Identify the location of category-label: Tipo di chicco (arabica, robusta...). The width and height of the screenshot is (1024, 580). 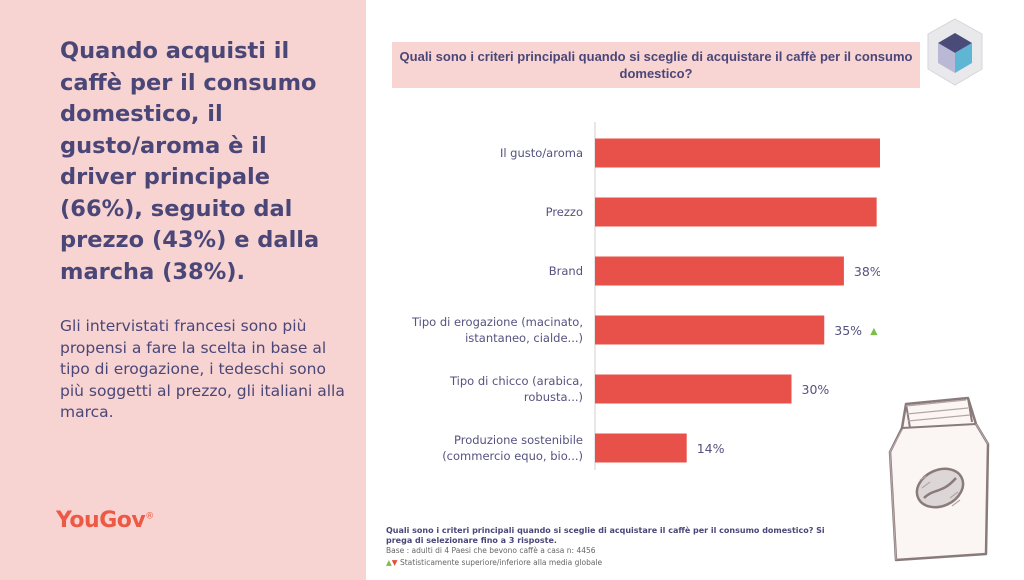
(516, 389).